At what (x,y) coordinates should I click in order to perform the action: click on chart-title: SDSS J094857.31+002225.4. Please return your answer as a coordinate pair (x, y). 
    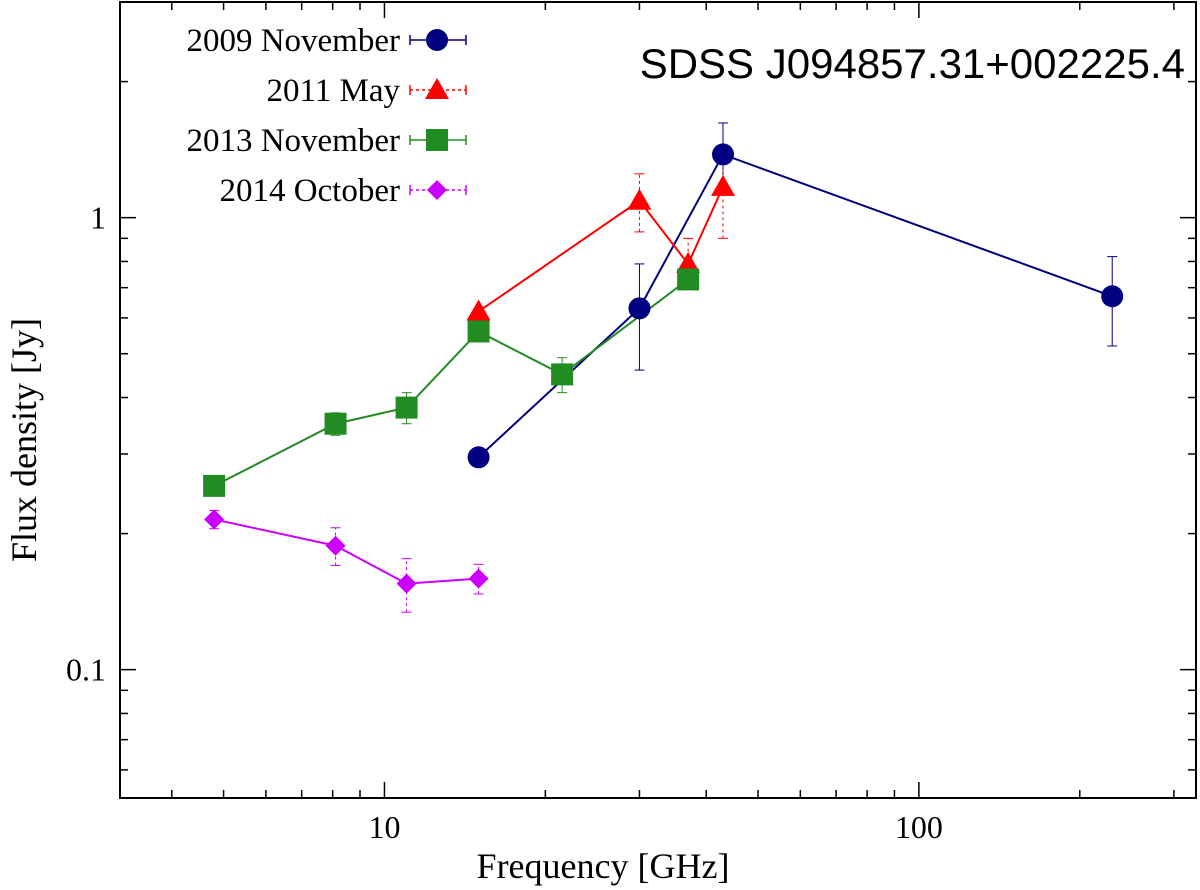
    Looking at the image, I should click on (912, 63).